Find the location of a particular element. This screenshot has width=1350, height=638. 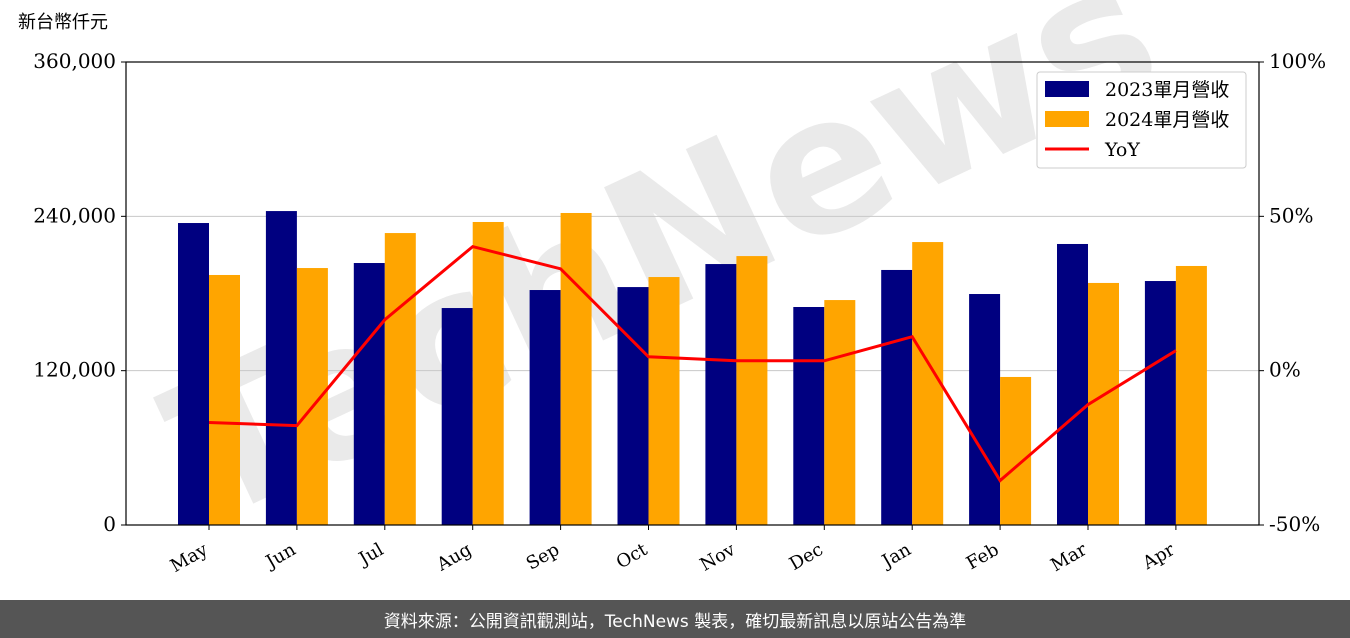

x-tick-label: Aug is located at coordinates (454, 557).